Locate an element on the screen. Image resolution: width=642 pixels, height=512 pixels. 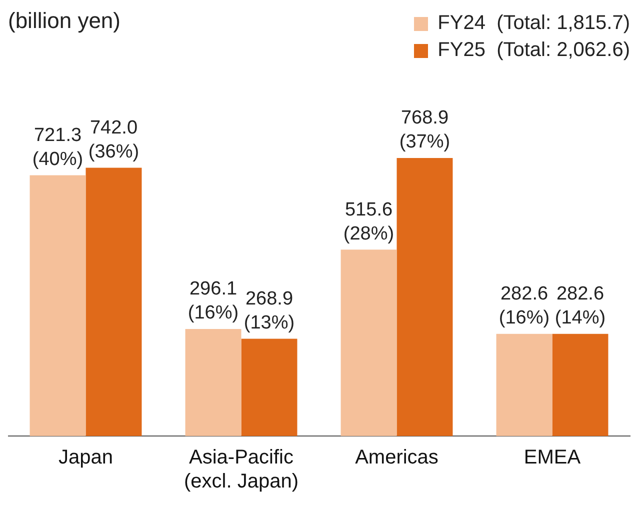
data-label: 296.1 (16%) is located at coordinates (213, 301).